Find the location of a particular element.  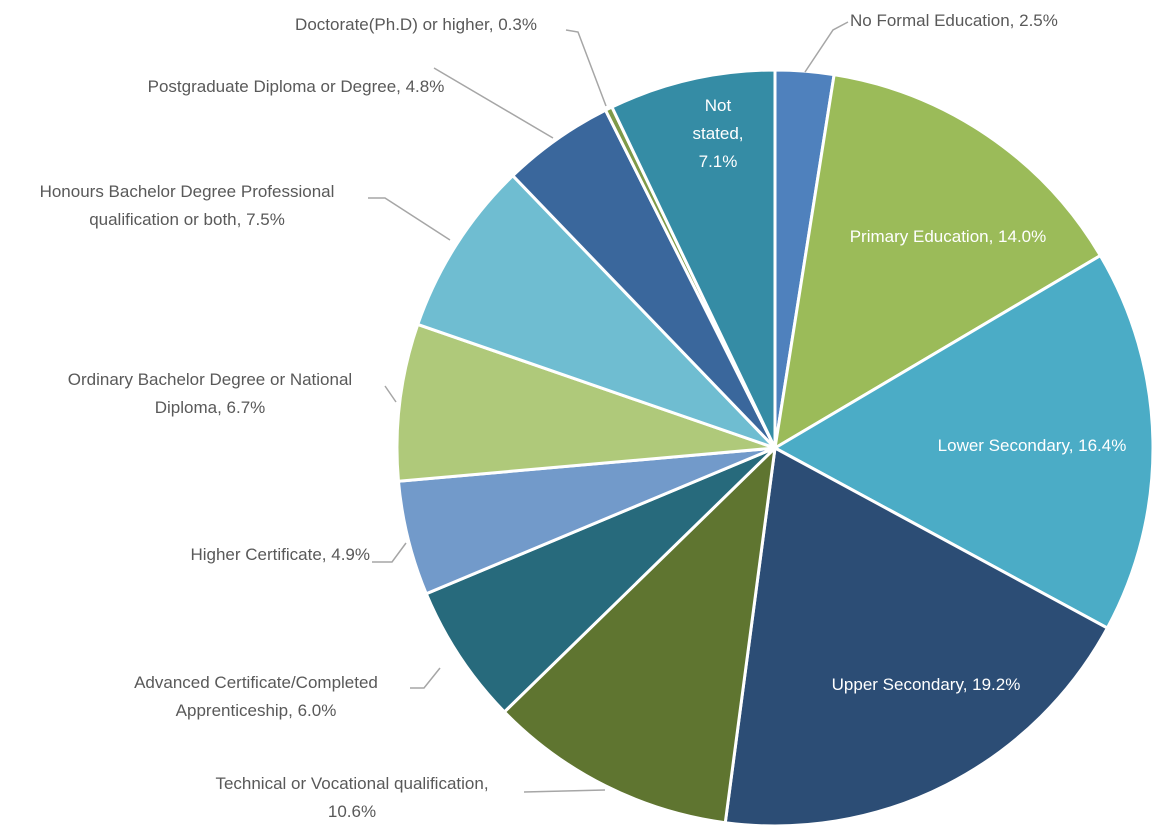

label-line: Doctorate(Ph.D) or higher, 0.3% is located at coordinates (416, 24).